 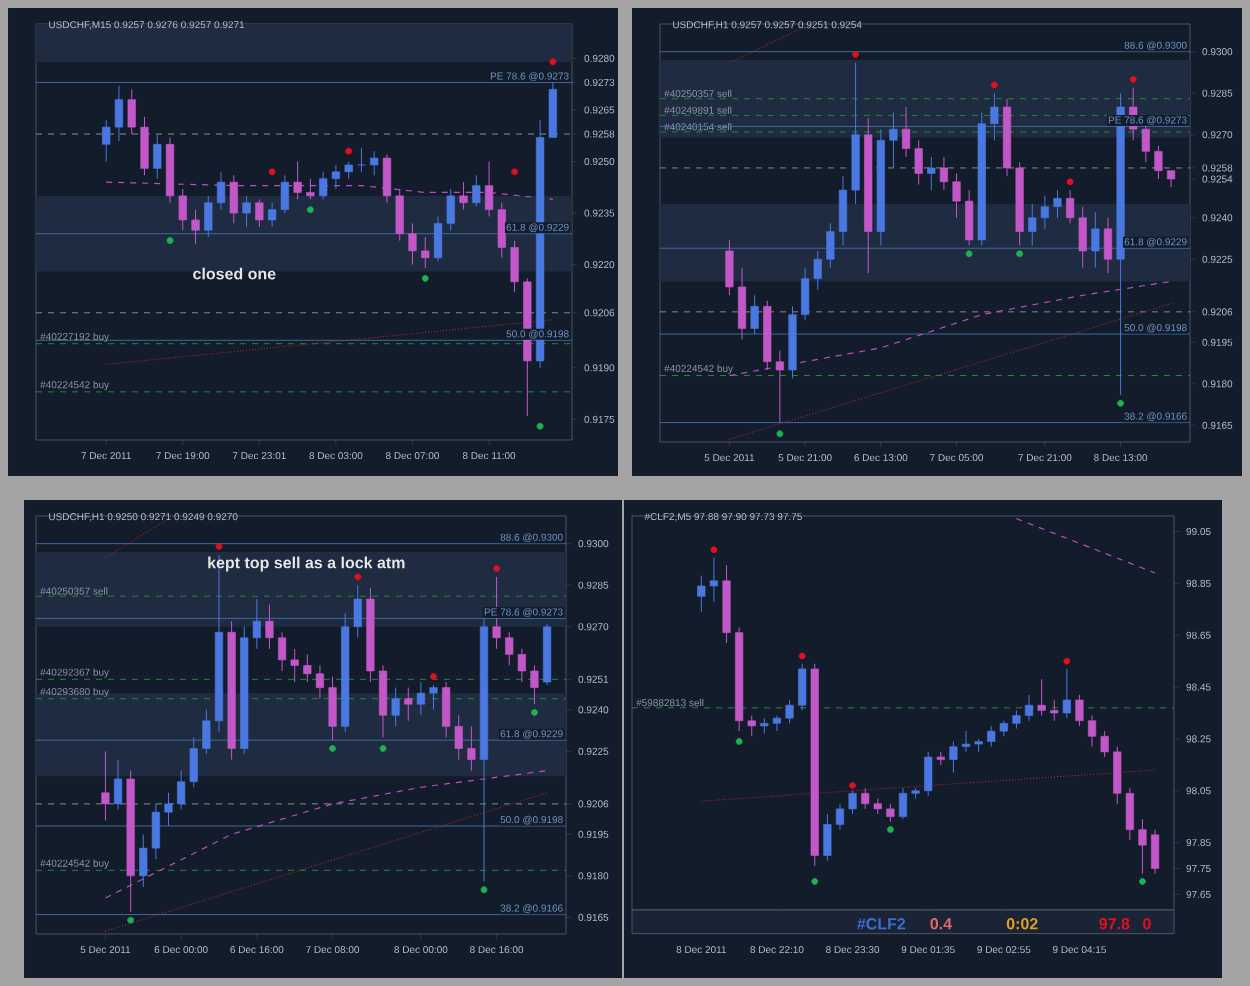 What do you see at coordinates (941, 924) in the screenshot?
I see `text: 0.4` at bounding box center [941, 924].